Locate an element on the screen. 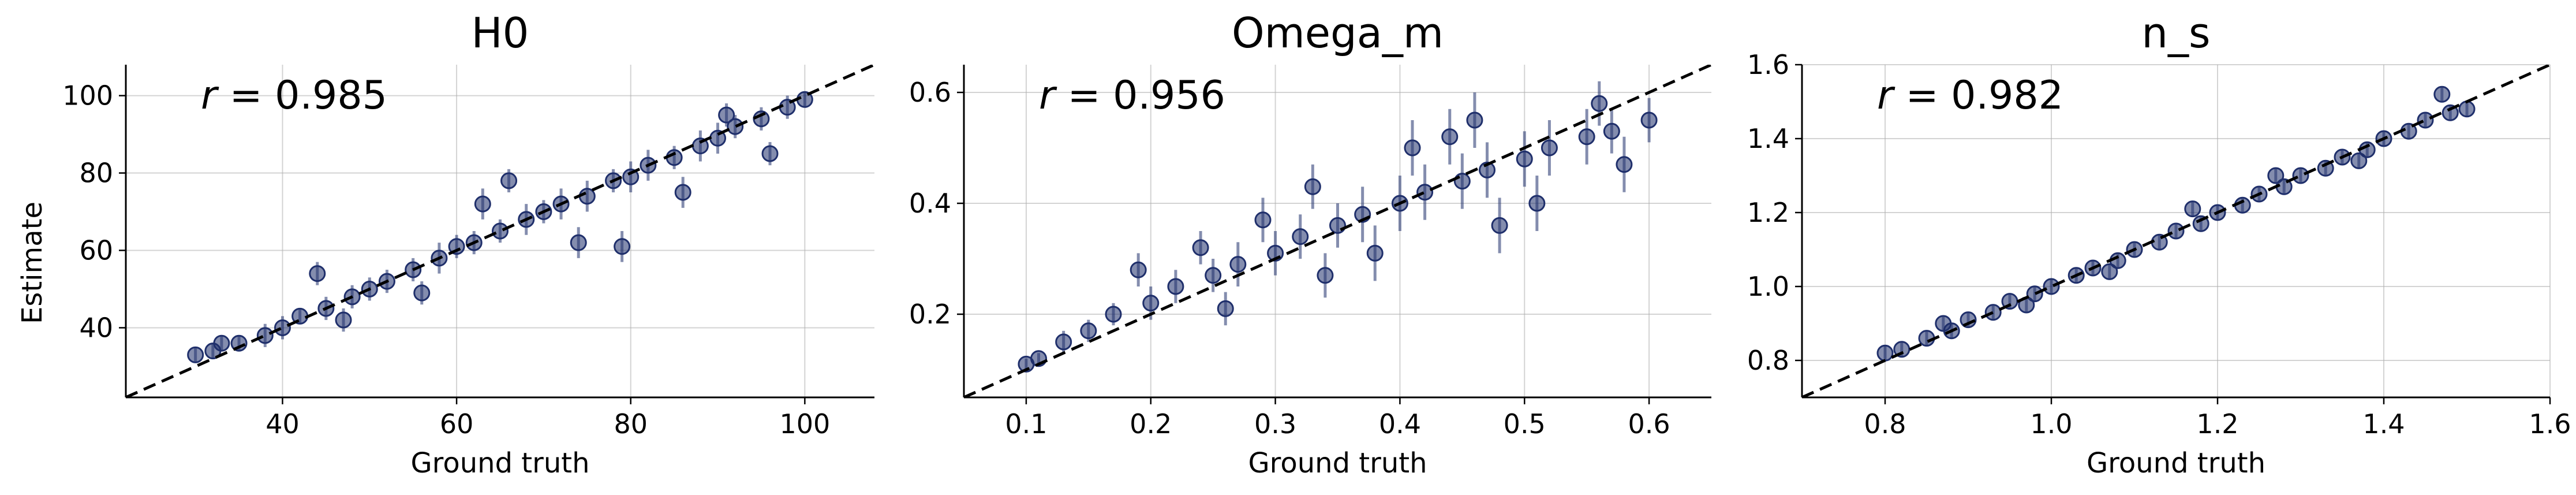 This screenshot has height=495, width=2576. x-tick-label: 0.1 is located at coordinates (1026, 424).